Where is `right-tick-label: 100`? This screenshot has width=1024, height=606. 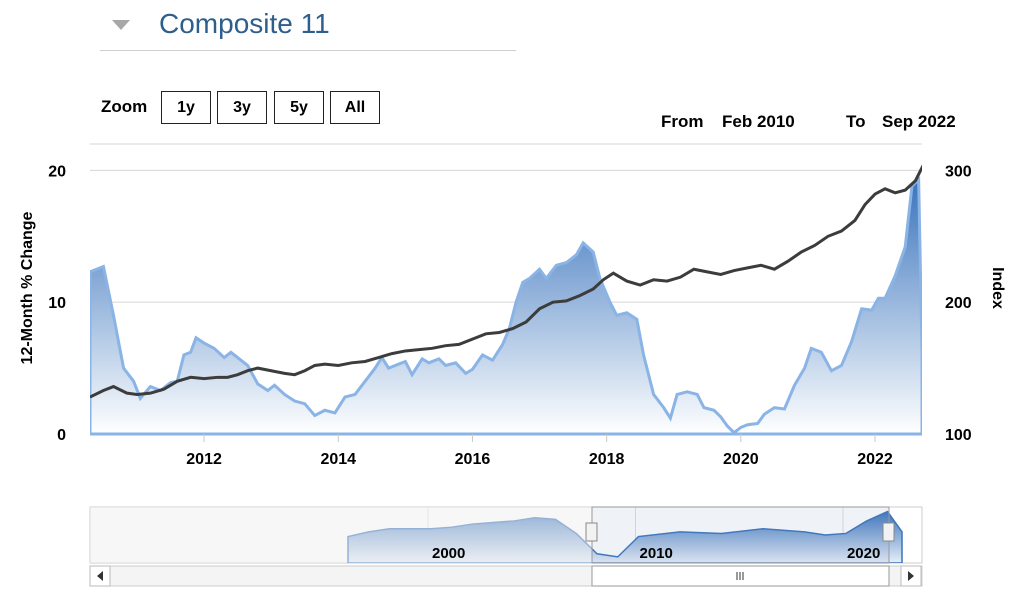 right-tick-label: 100 is located at coordinates (958, 435).